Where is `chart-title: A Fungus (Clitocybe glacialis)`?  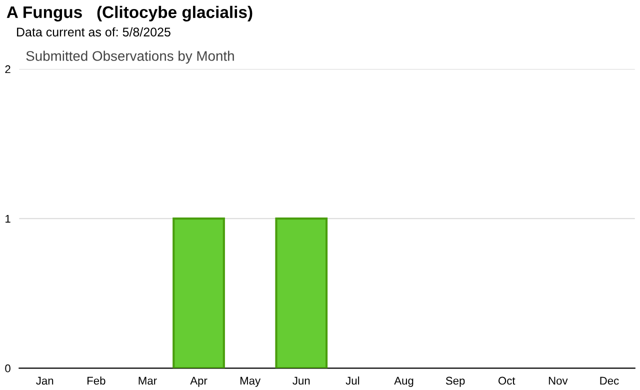 chart-title: A Fungus (Clitocybe glacialis) is located at coordinates (129, 14).